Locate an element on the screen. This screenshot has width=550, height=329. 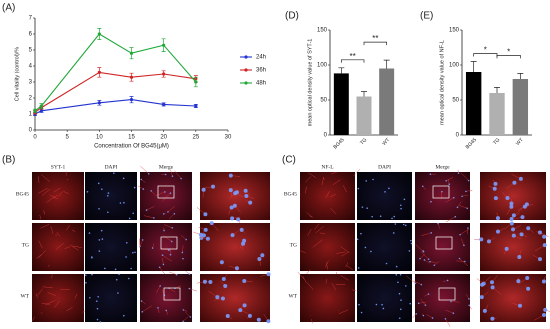
panel-label: (D) is located at coordinates (292, 16).